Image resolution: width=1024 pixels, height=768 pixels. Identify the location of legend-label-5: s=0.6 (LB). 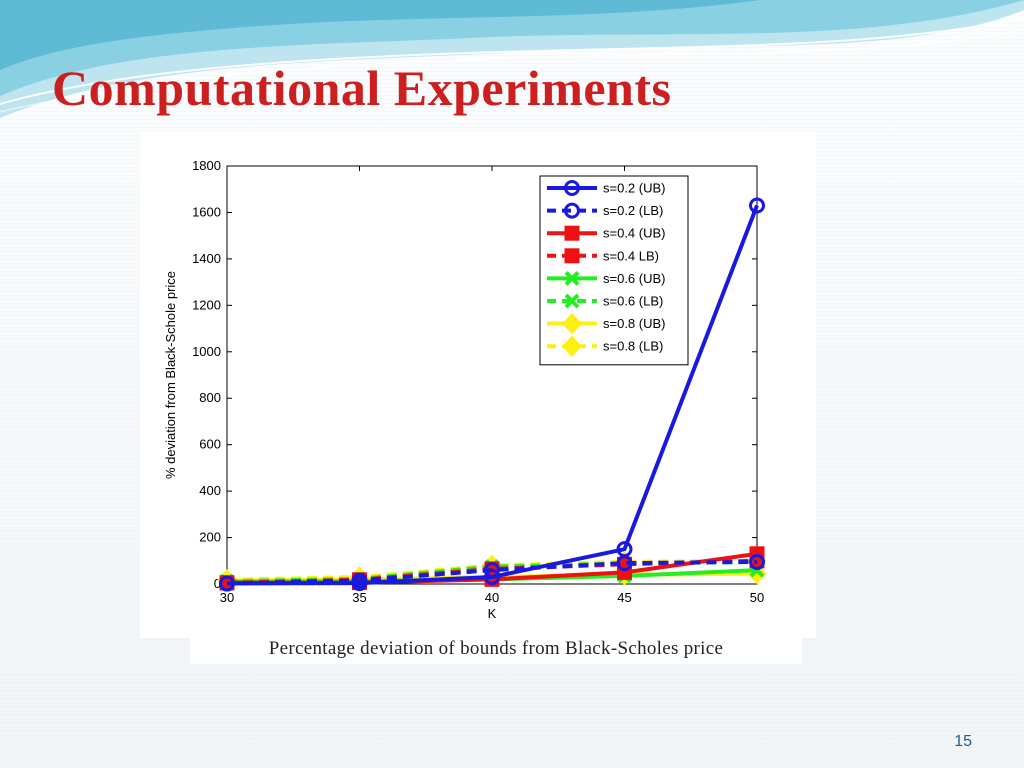
(633, 301).